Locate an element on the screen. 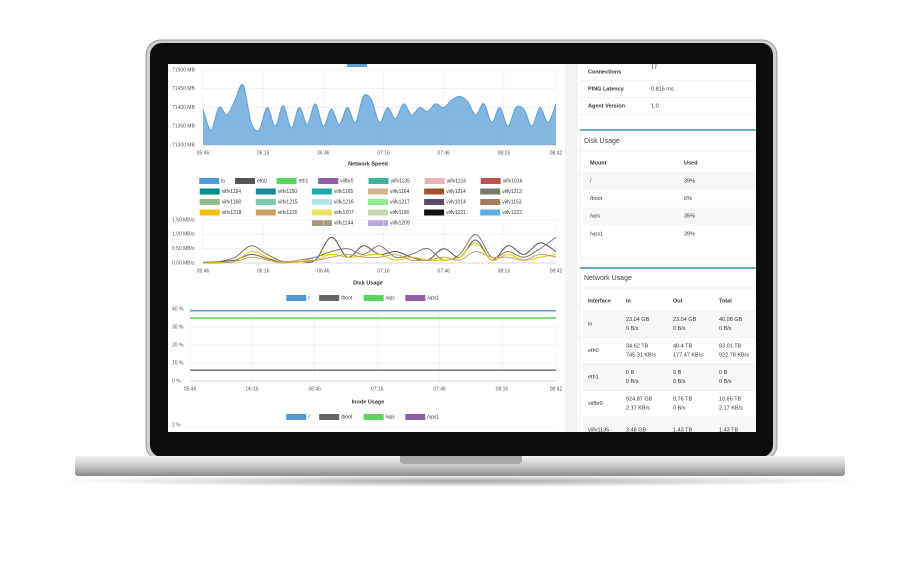  legend-label: eth1 is located at coordinates (304, 181).